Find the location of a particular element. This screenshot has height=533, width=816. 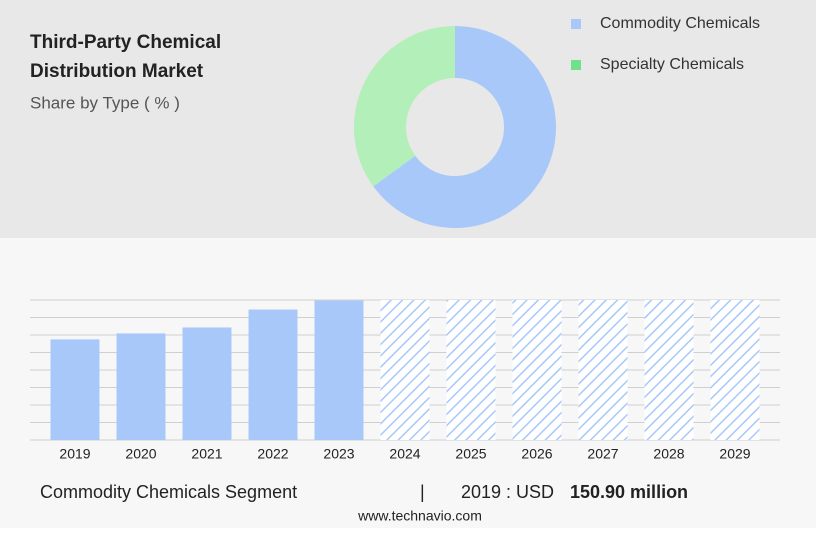

x-tick-label: 2027 is located at coordinates (602, 454).